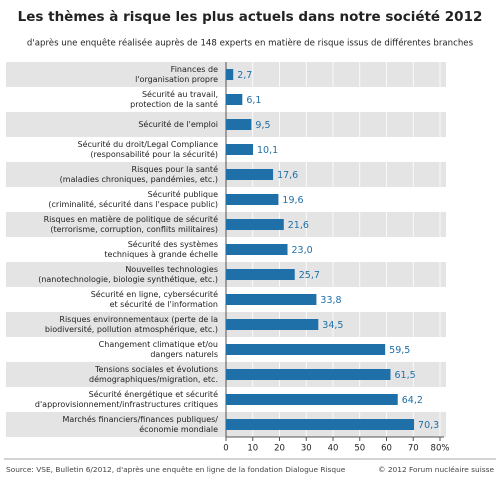 Image resolution: width=500 pixels, height=482 pixels. What do you see at coordinates (298, 225) in the screenshot?
I see `value-label: 21,6` at bounding box center [298, 225].